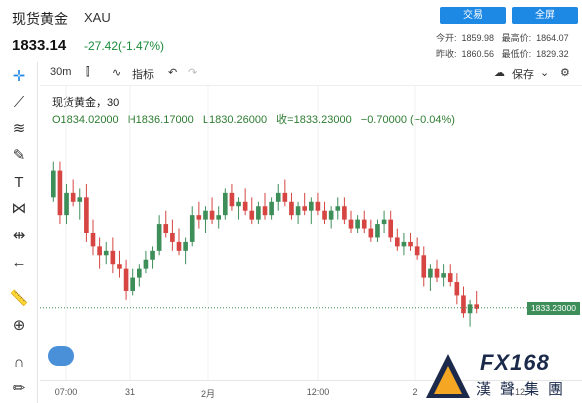 This screenshot has height=403, width=582. What do you see at coordinates (124, 46) in the screenshot?
I see `price-change: -27.42(-1.47%)` at bounding box center [124, 46].